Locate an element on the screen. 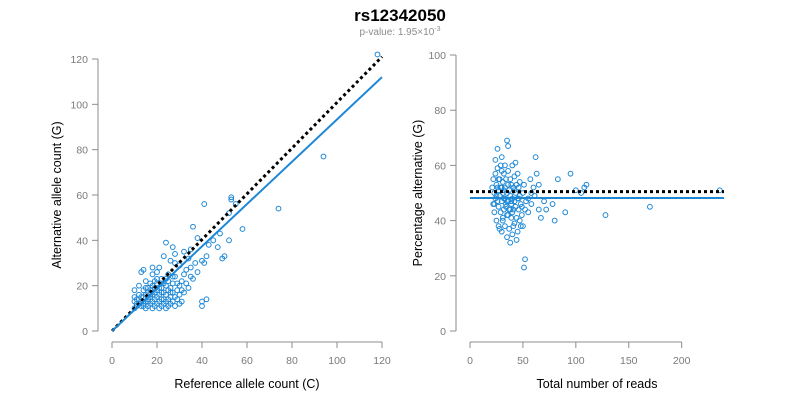 Image resolution: width=800 pixels, height=400 pixels. p-value-exponent: -3 is located at coordinates (437, 29).